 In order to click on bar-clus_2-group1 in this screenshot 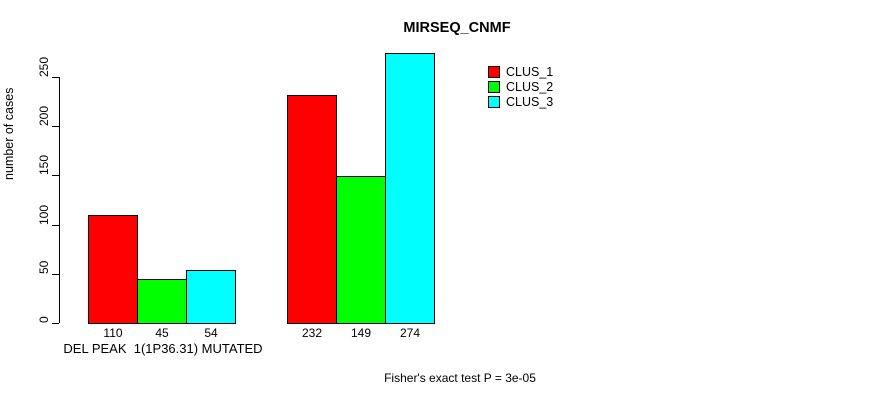, I will do `click(162, 301)`.